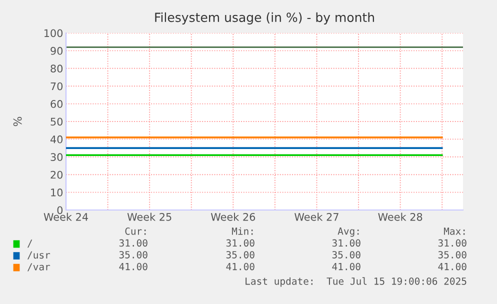 Image resolution: width=497 pixels, height=304 pixels. Describe the element at coordinates (38, 267) in the screenshot. I see `legend-label: /var` at that location.